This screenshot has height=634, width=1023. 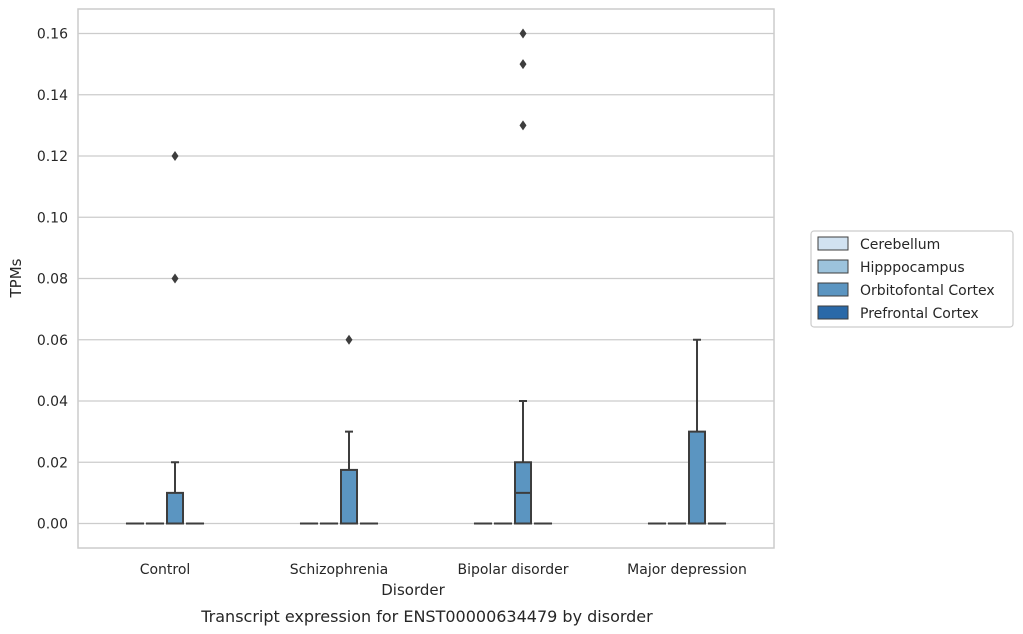 I want to click on legend-label: Hipppocampus, so click(x=912, y=268).